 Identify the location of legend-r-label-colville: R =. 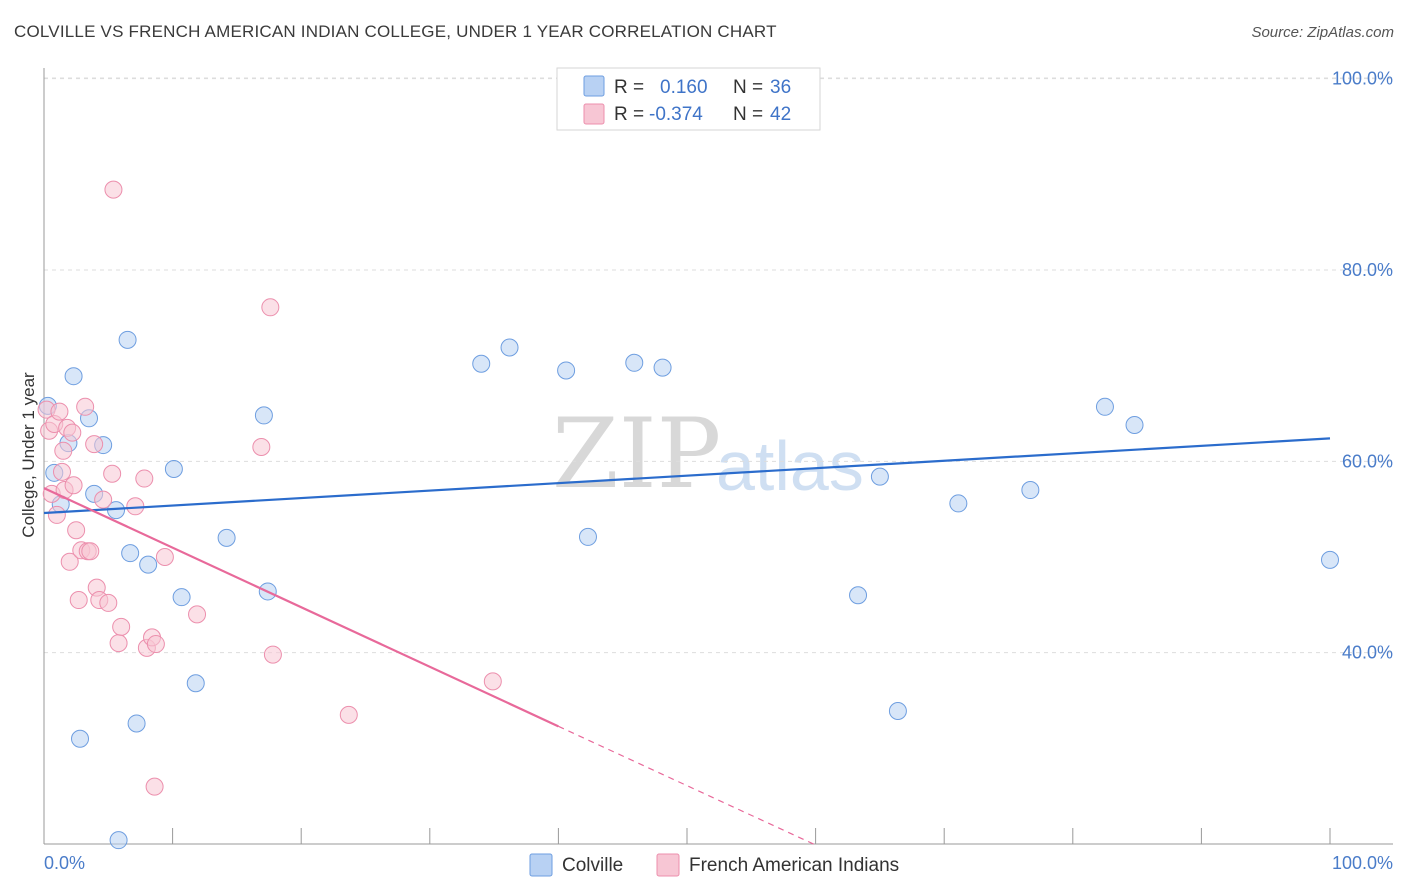
(629, 87).